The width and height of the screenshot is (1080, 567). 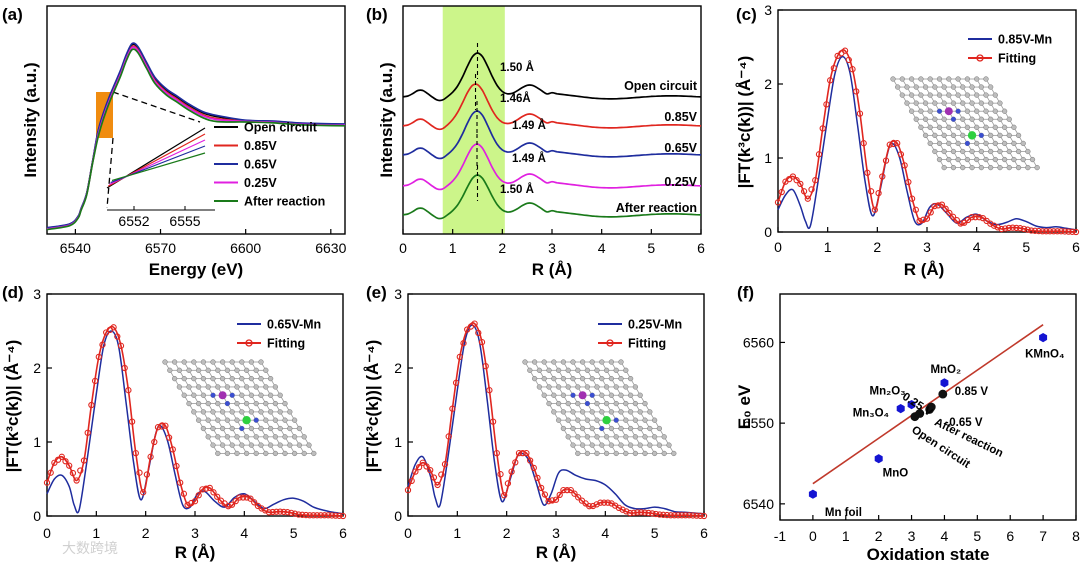 I want to click on panel-b-peak-label-0: 1.50 Å, so click(x=517, y=67).